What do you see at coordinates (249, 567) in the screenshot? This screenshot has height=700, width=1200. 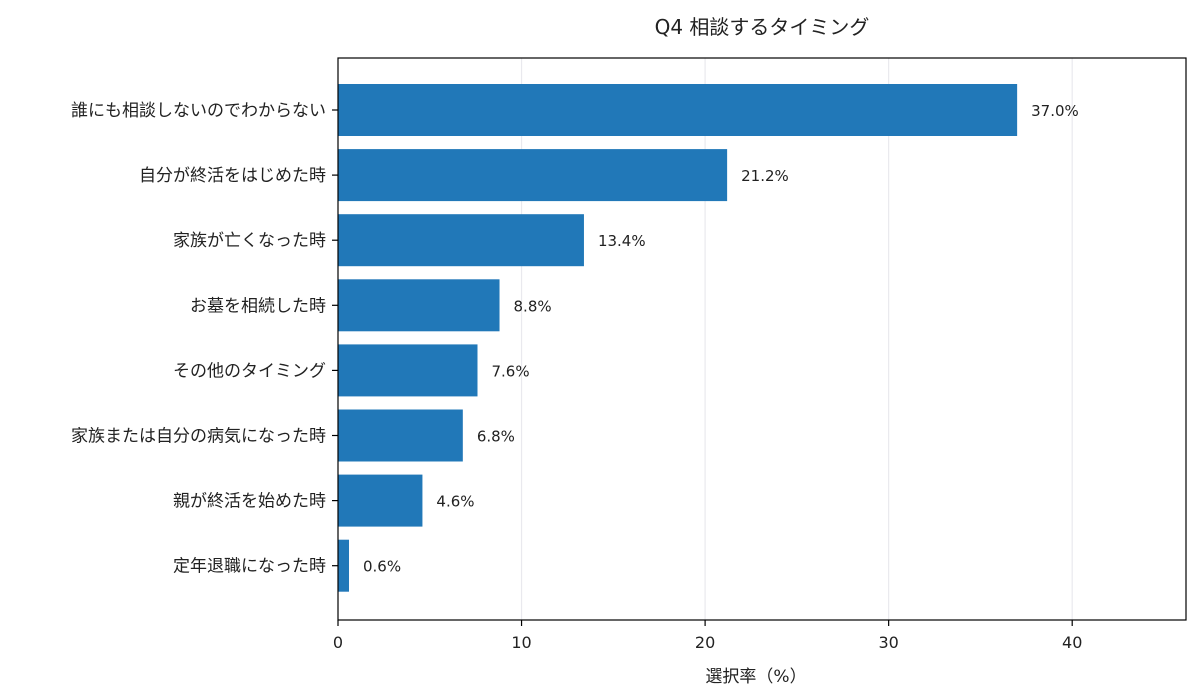 I see `category-label: 定年退職になった時` at bounding box center [249, 567].